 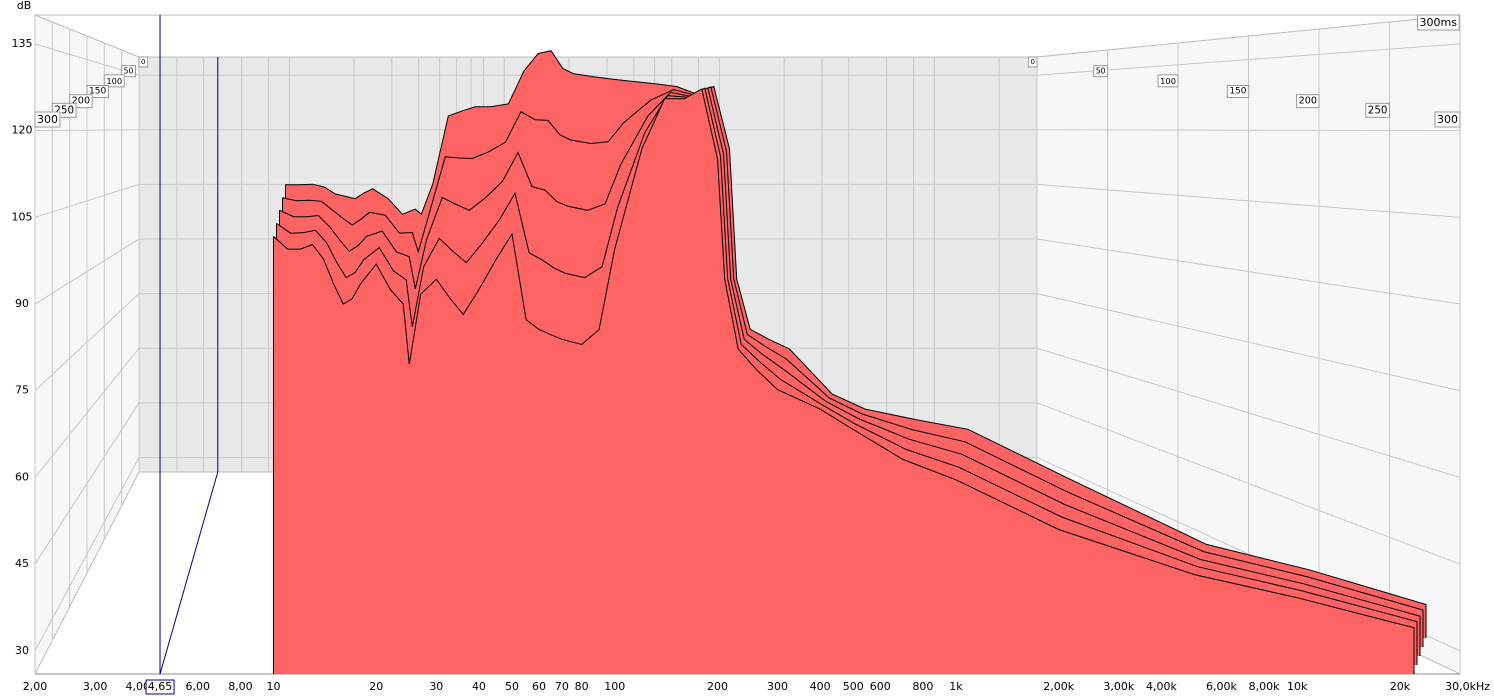 I want to click on x-tick-label: 4,00, so click(x=137, y=686).